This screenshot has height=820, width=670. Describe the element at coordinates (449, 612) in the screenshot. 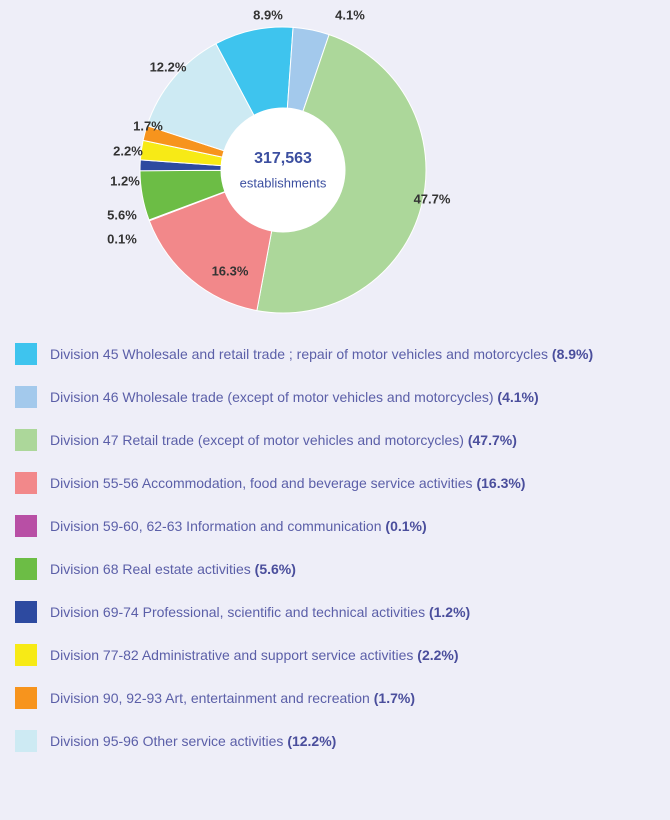

I see `legend-value: (1.2%)` at that location.